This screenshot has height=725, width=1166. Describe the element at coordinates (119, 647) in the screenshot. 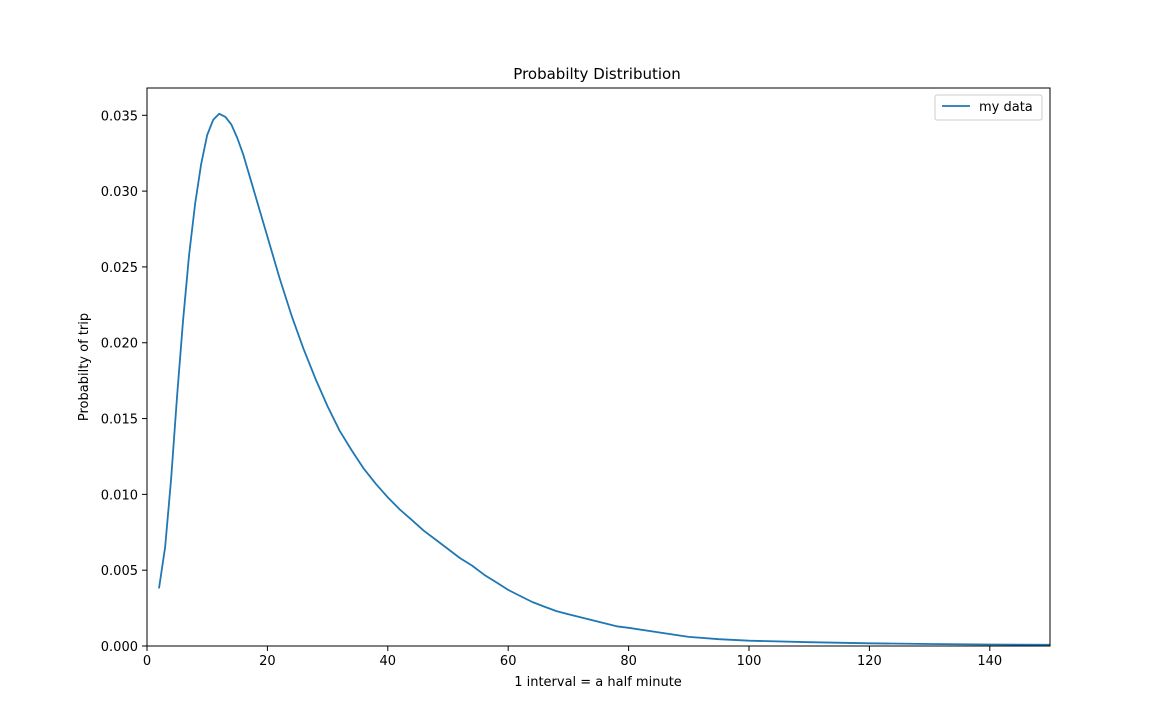

I see `y-tick-label: 0.000` at that location.